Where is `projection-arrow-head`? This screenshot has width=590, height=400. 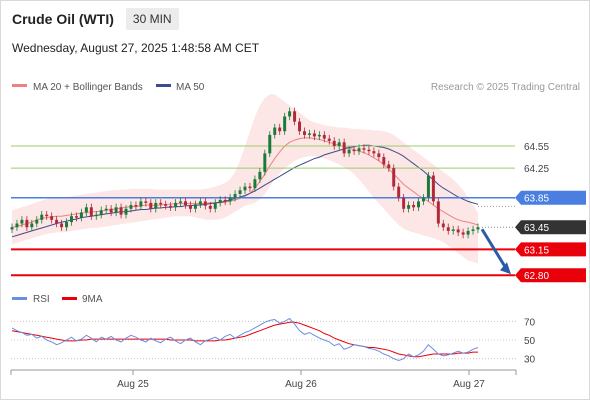 projection-arrow-head is located at coordinates (505, 268).